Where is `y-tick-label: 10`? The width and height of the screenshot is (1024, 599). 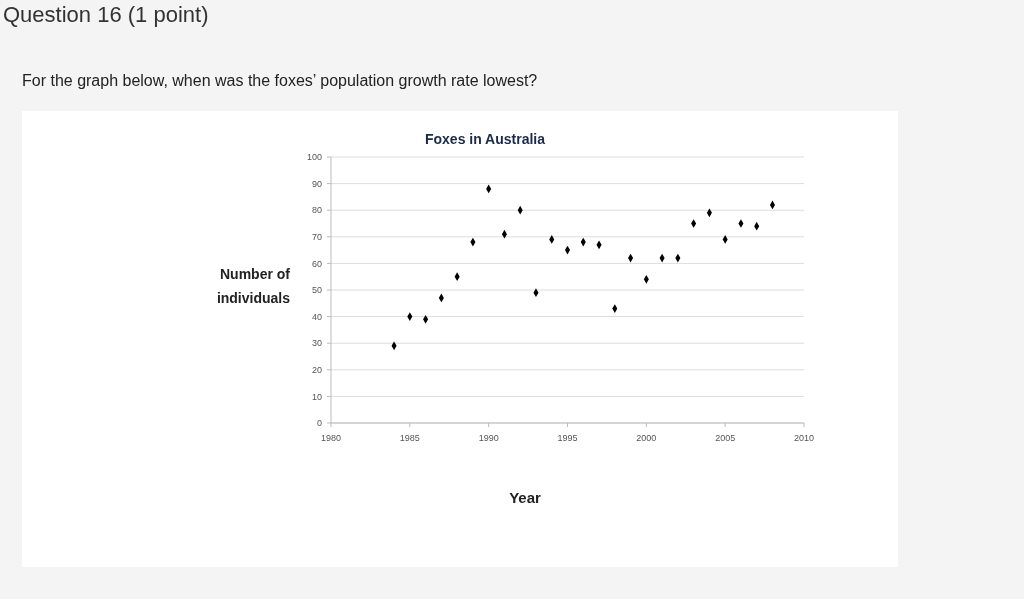
y-tick-label: 10 is located at coordinates (316, 396).